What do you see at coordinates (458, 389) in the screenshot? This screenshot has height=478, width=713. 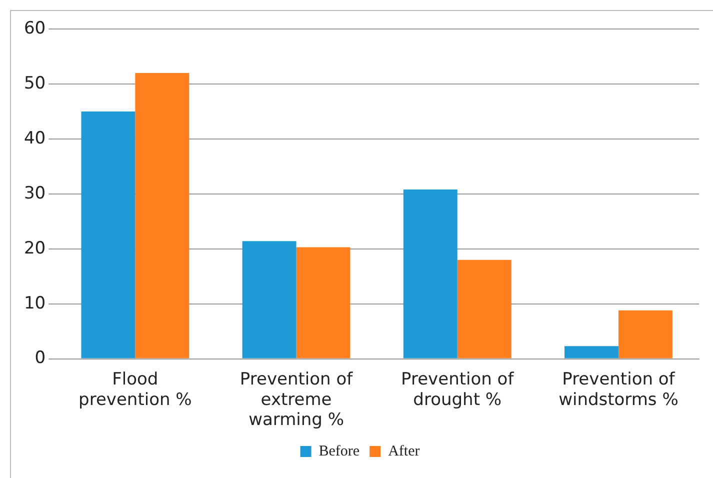 I see `x-tick-label: Prevention of drought %` at bounding box center [458, 389].